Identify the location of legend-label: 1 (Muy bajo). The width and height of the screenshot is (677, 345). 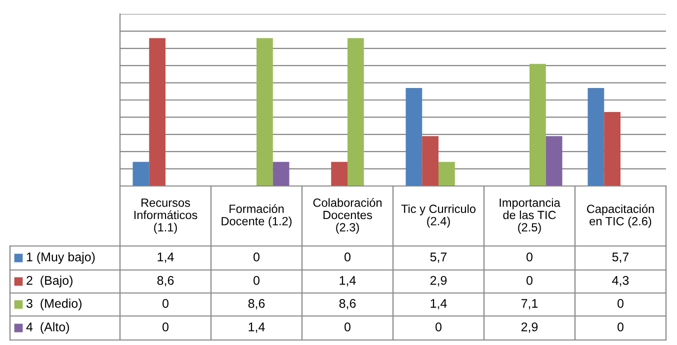
(60, 258).